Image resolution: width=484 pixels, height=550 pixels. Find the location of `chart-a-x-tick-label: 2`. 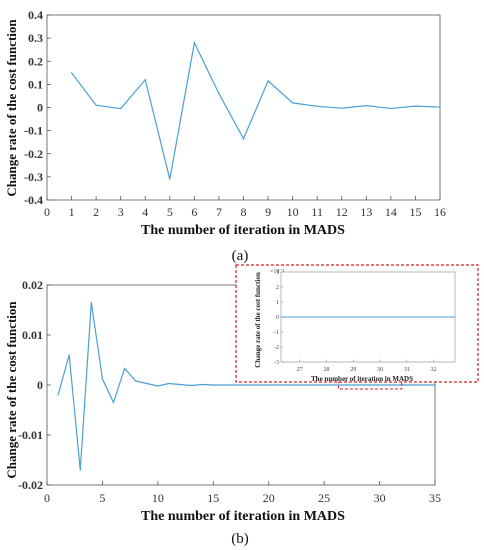

chart-a-x-tick-label: 2 is located at coordinates (96, 212).